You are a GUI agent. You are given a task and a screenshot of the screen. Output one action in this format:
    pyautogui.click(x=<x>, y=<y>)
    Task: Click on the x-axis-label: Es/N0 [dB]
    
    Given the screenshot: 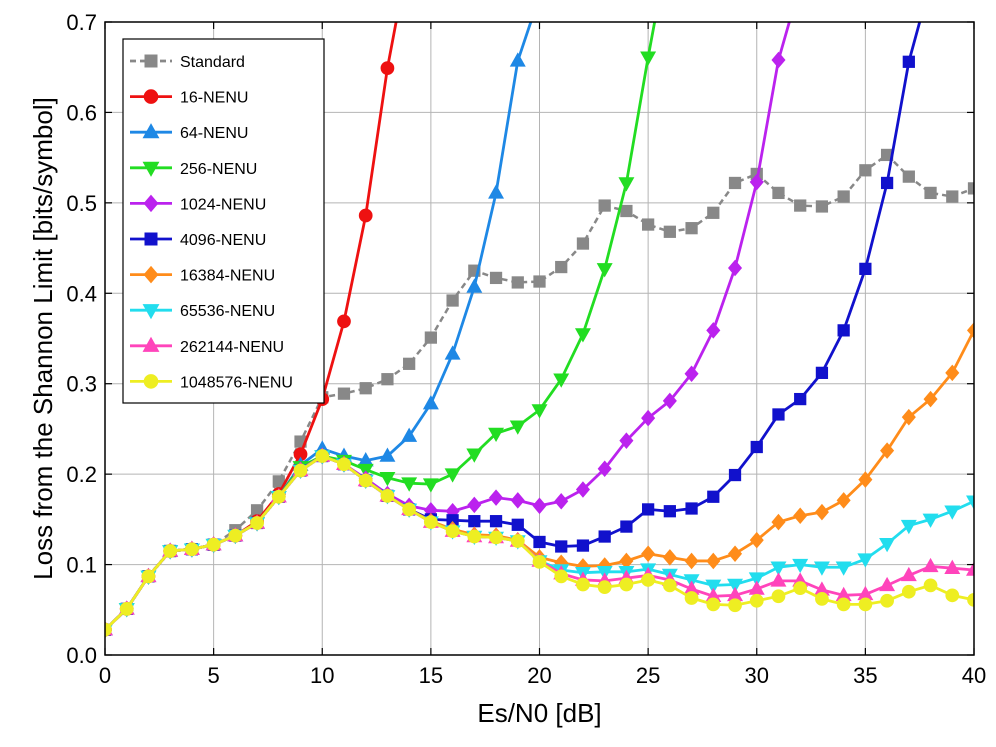 What is the action you would take?
    pyautogui.click(x=539, y=713)
    